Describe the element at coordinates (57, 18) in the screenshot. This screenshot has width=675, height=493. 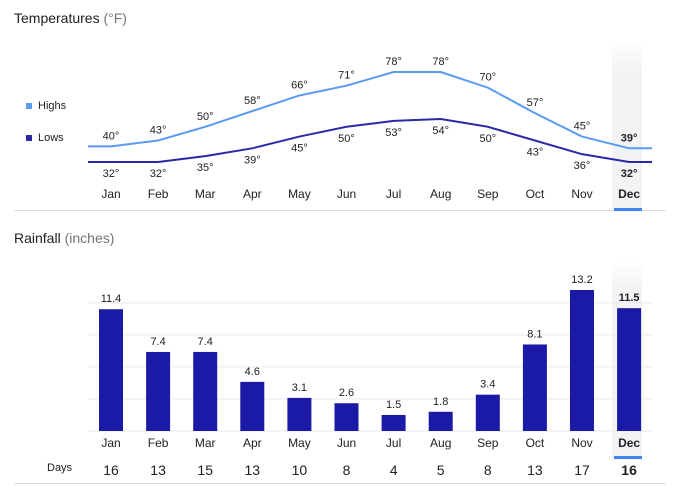
I see `temperatures-title-text: Temperatures` at that location.